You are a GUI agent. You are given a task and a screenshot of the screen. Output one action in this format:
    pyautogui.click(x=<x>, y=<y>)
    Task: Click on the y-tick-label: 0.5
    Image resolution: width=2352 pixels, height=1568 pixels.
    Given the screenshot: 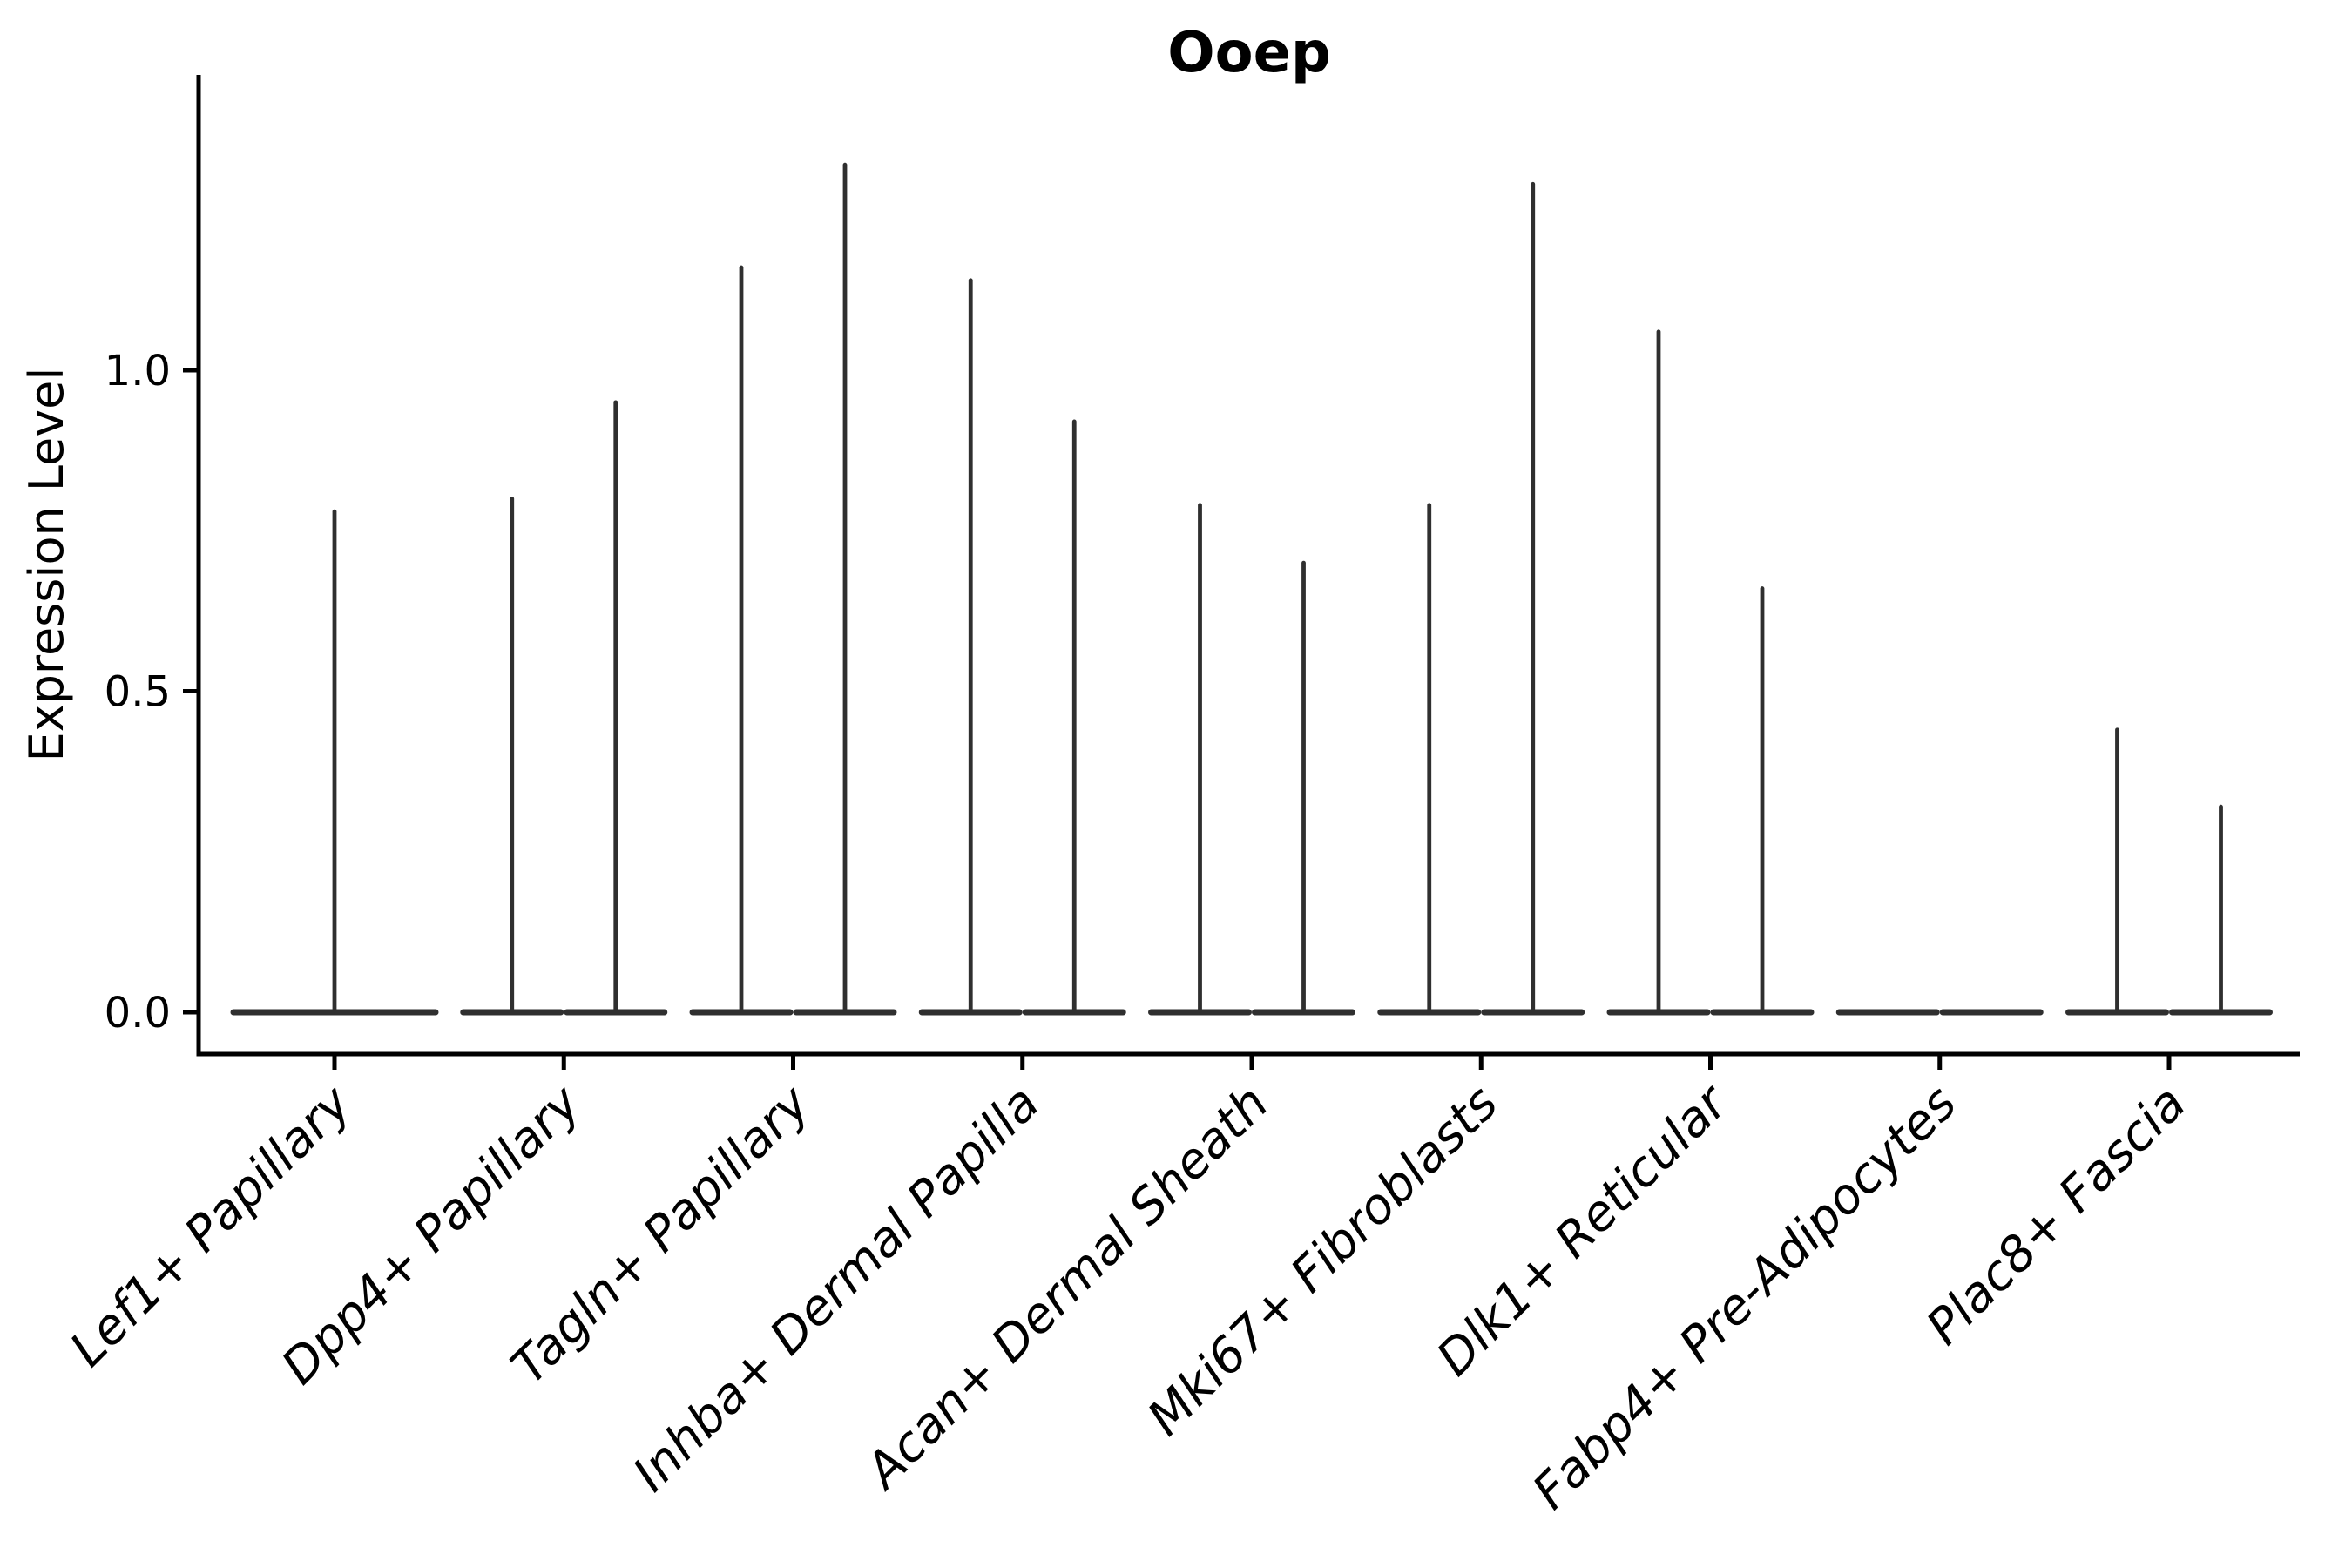 What is the action you would take?
    pyautogui.click(x=138, y=692)
    